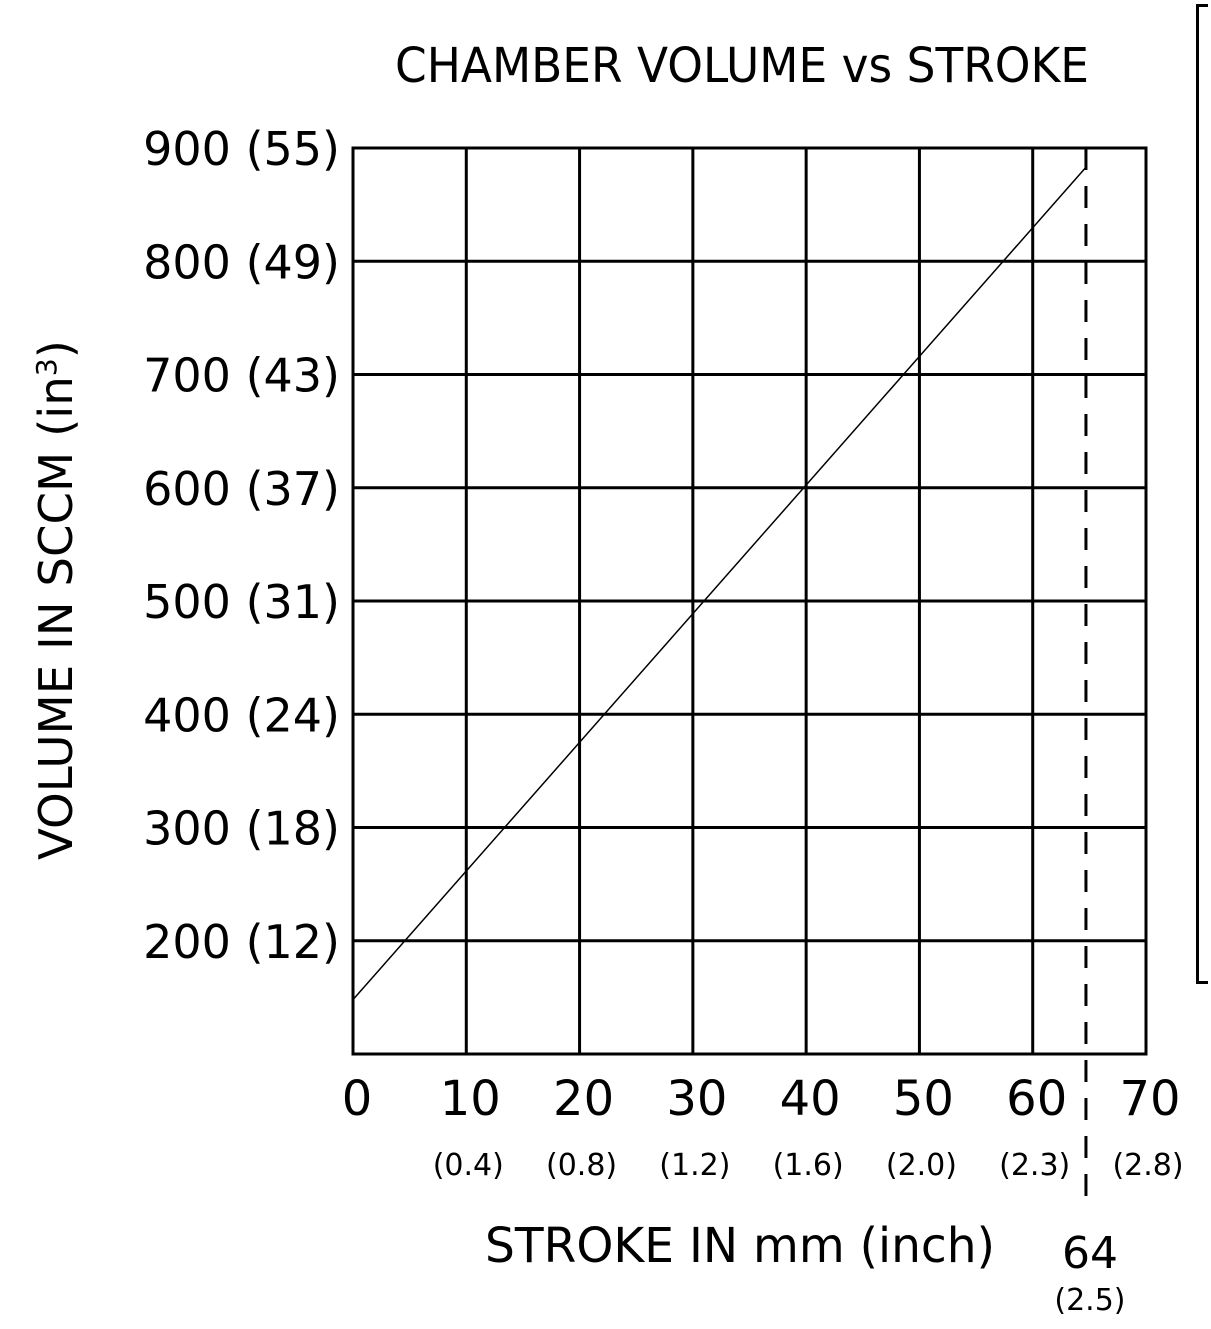 Image resolution: width=1211 pixels, height=1329 pixels. I want to click on y-tick-label-700: 700 (43), so click(241, 376).